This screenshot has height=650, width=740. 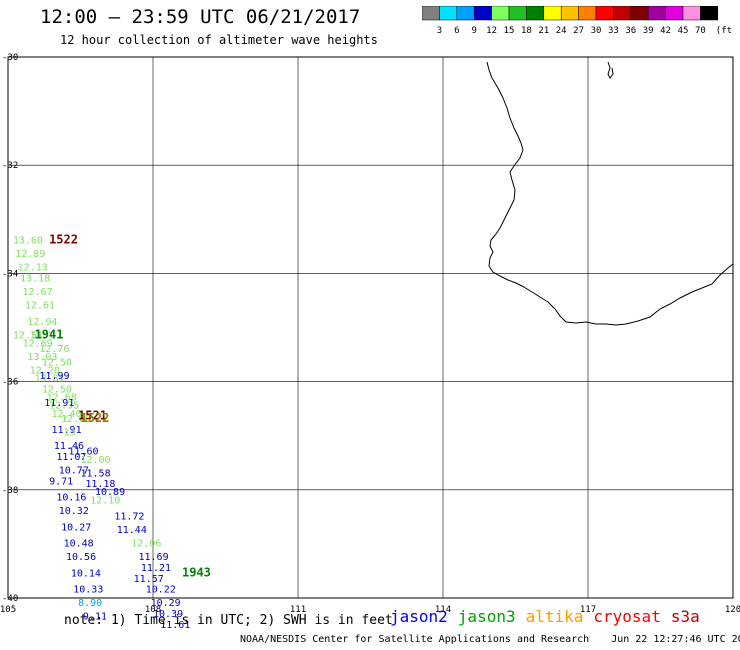 I want to click on lat-label: -38, so click(x=10, y=491).